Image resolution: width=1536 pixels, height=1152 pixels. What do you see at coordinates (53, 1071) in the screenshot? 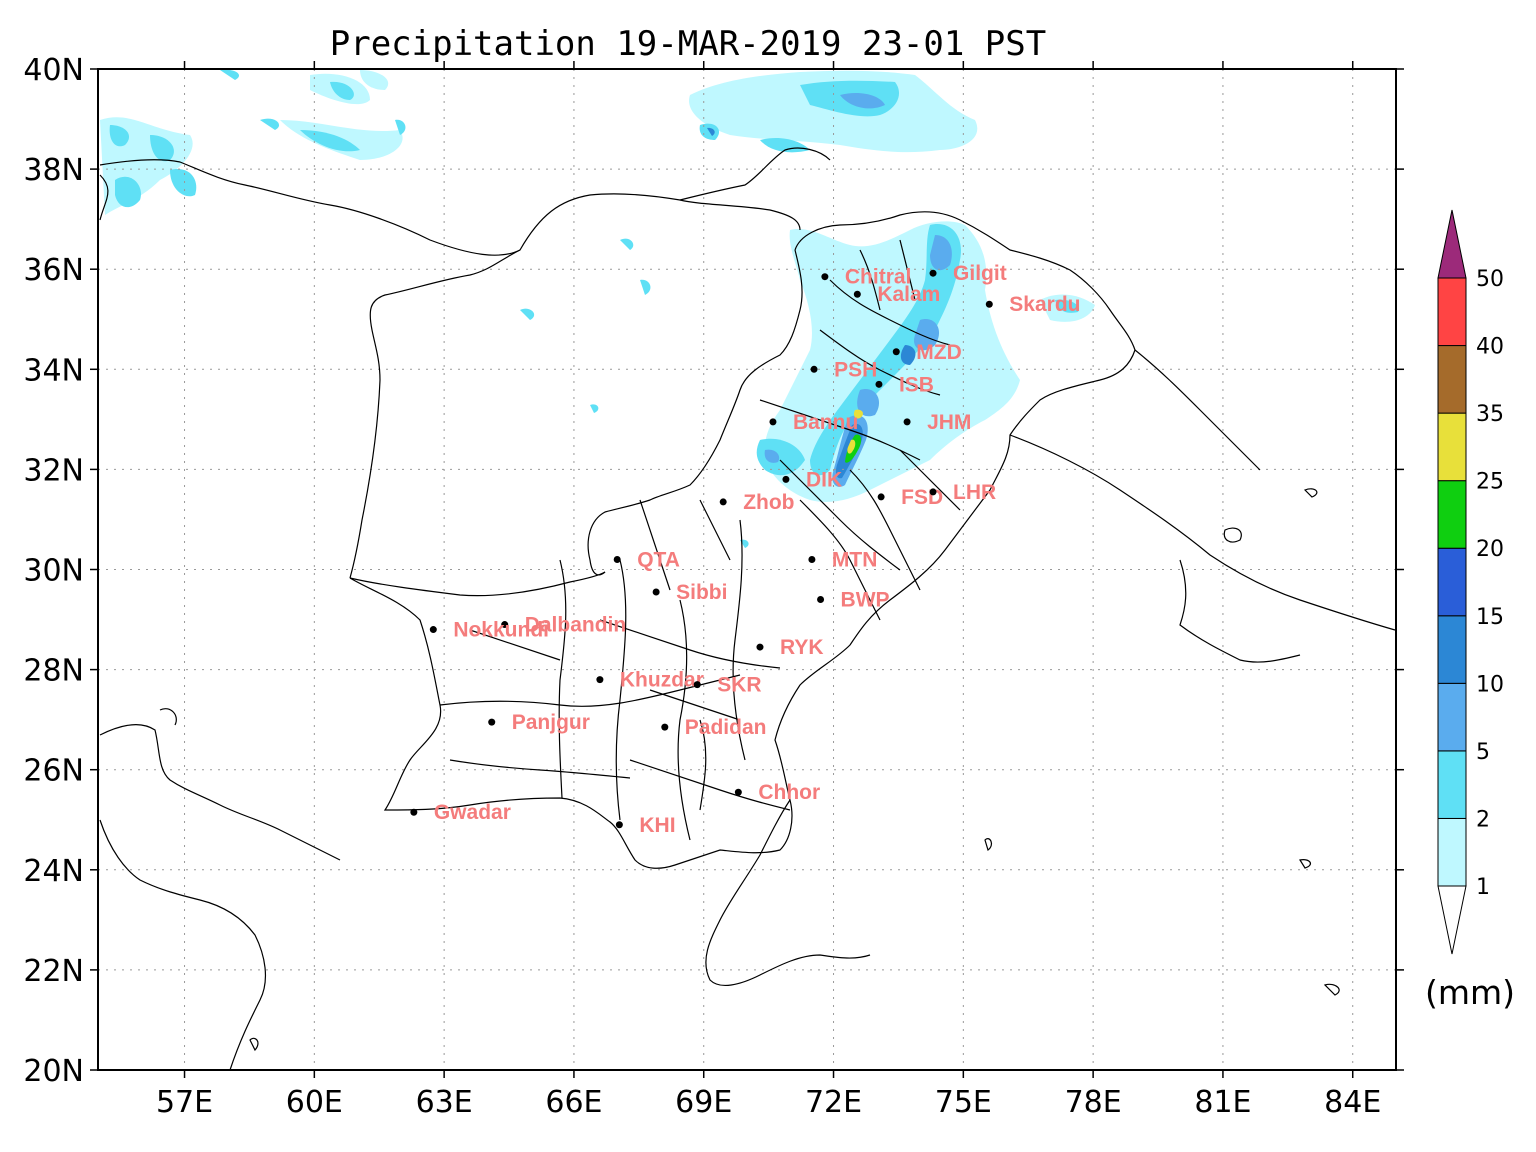
I see `lat-tick-label: 20N` at bounding box center [53, 1071].